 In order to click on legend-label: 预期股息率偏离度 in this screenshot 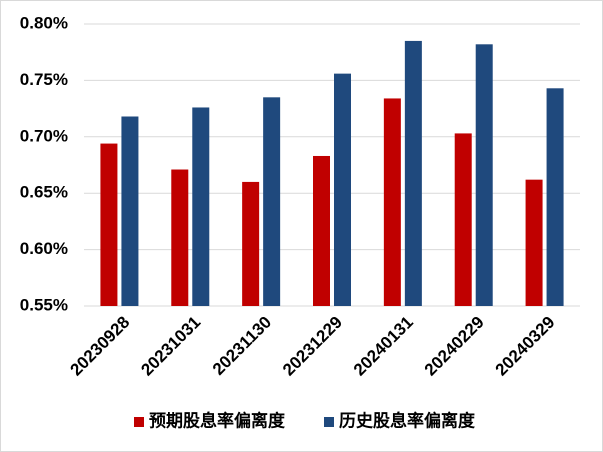, I will do `click(217, 420)`.